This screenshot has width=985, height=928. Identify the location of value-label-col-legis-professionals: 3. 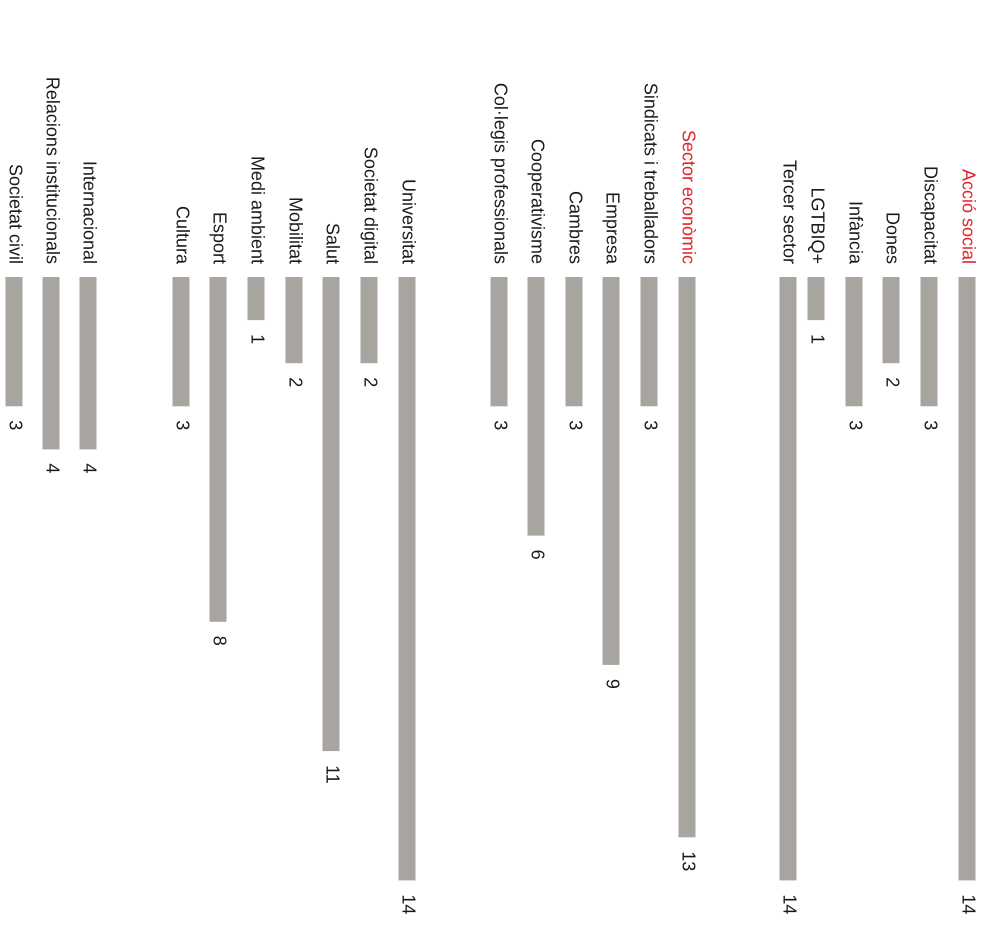
(500, 425).